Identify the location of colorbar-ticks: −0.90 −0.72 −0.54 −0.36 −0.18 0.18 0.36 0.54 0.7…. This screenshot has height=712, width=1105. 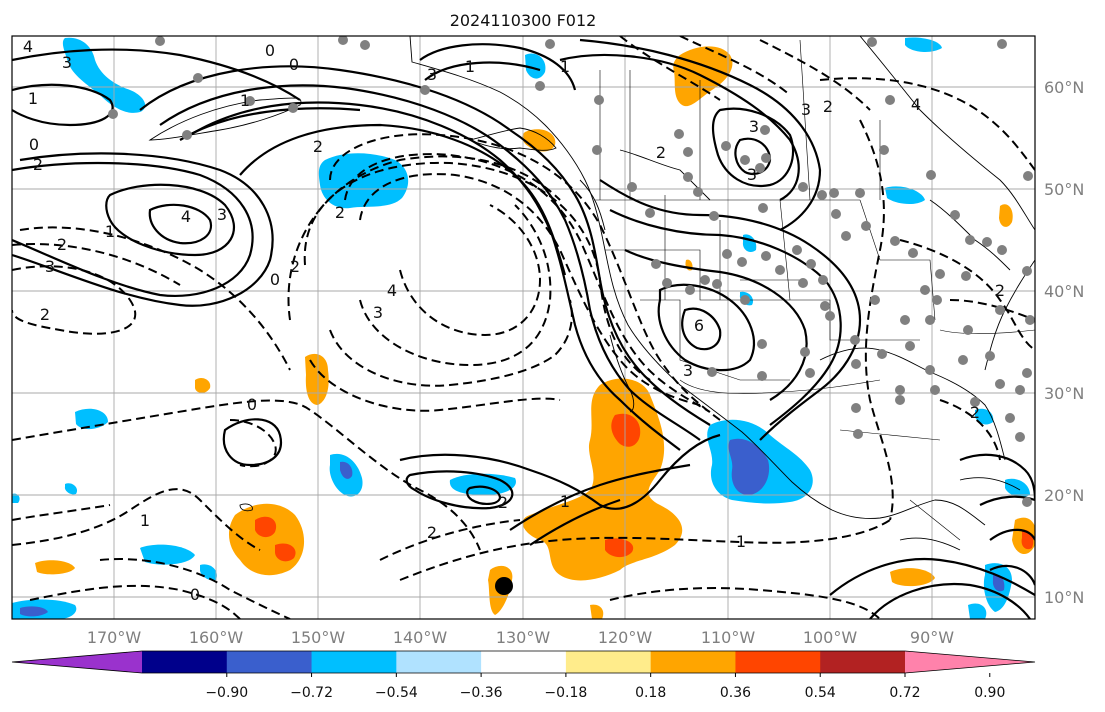
(605, 687).